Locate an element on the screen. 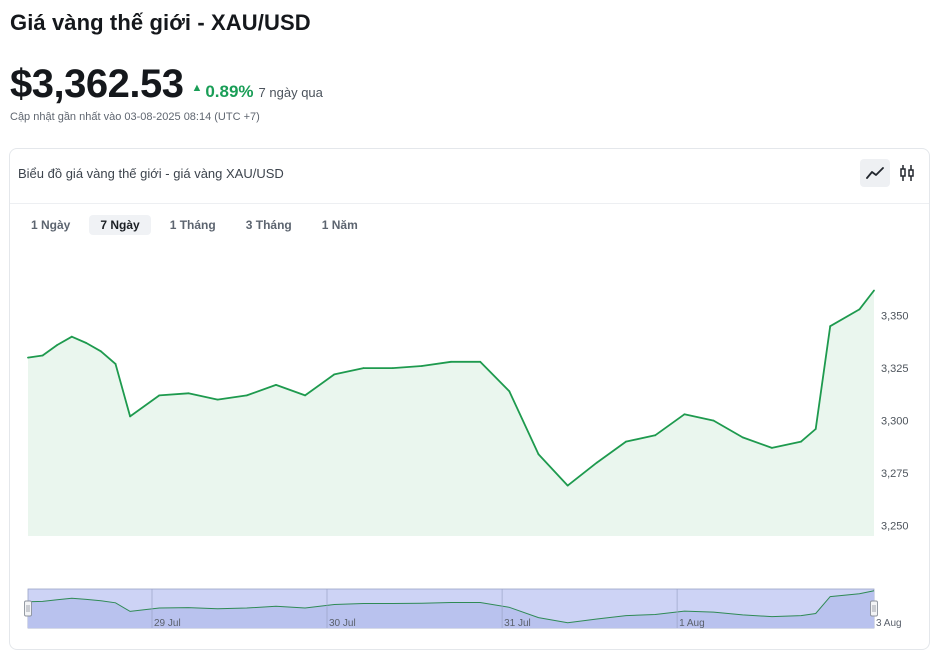 This screenshot has height=650, width=932. price-change-percent: 0.89% is located at coordinates (229, 91).